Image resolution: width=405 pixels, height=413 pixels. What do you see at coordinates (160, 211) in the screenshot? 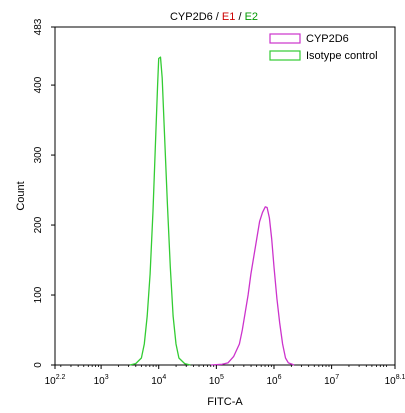
I see `series-line-isotype-control` at bounding box center [160, 211].